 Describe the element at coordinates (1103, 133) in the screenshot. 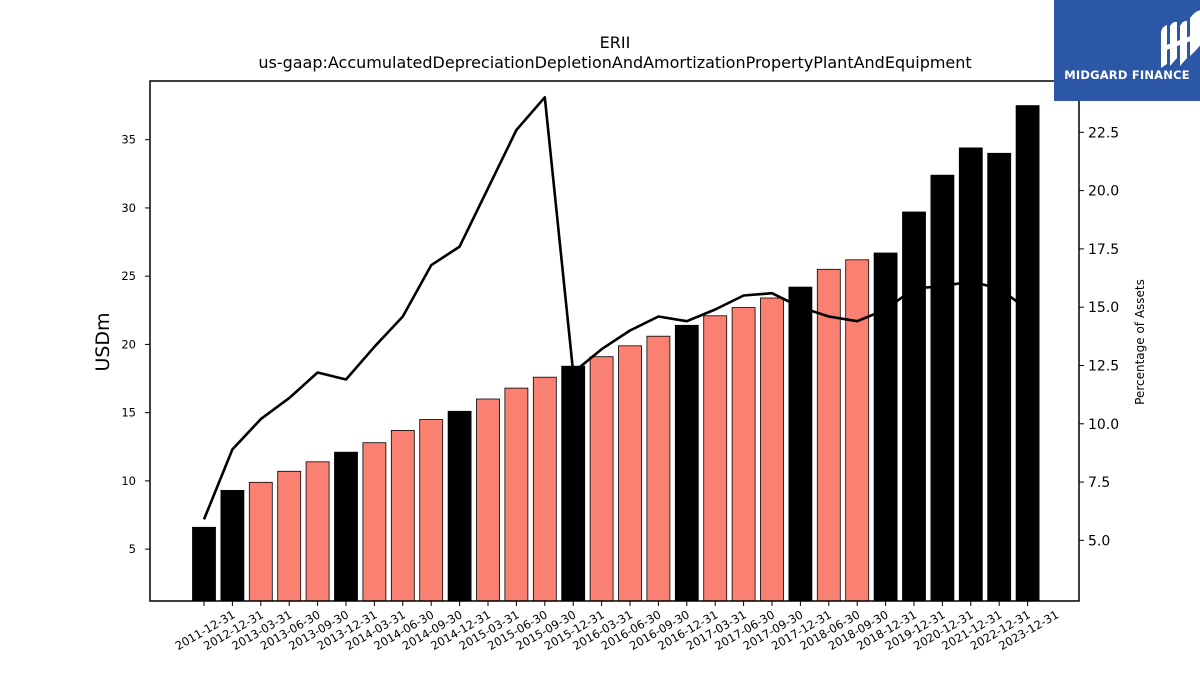

I see `y2-tick-label: 22.5` at that location.